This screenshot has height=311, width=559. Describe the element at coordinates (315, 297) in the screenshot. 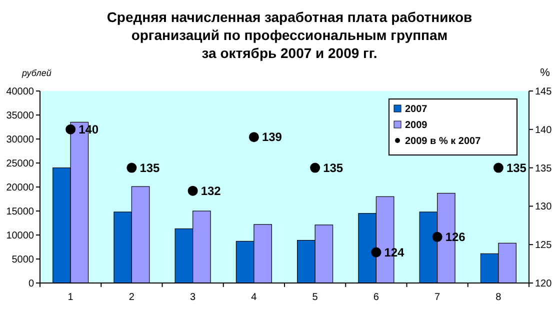

I see `x-tick-label: 5` at that location.